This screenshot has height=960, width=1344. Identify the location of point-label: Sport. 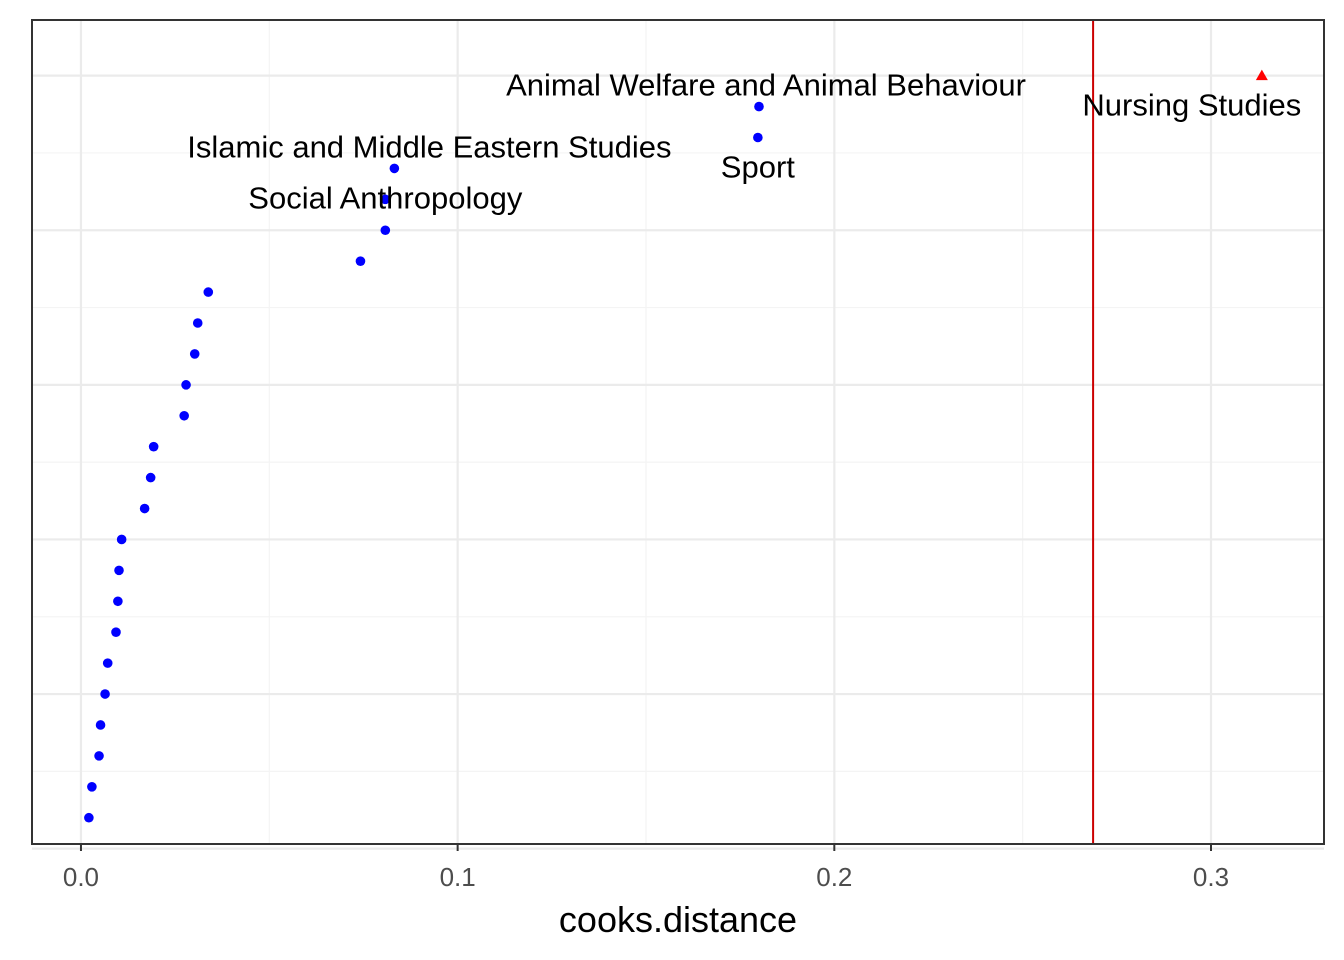
(758, 166).